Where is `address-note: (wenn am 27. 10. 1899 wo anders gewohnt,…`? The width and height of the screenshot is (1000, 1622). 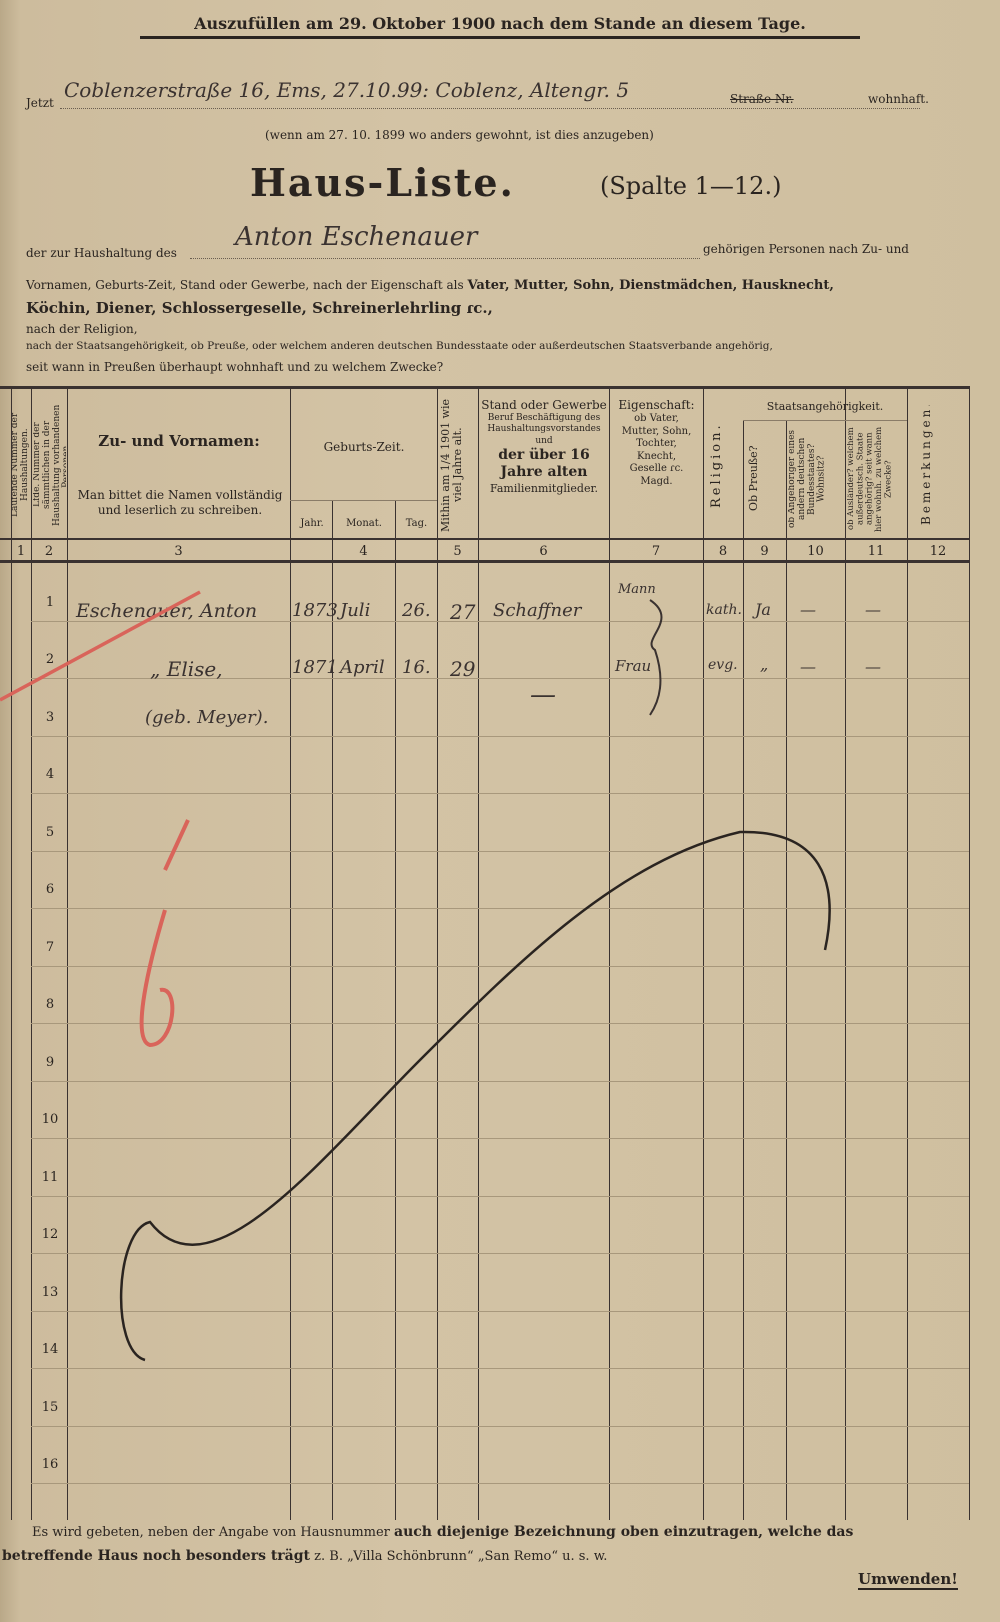 address-note: (wenn am 27. 10. 1899 wo anders gewohnt,… is located at coordinates (459, 135).